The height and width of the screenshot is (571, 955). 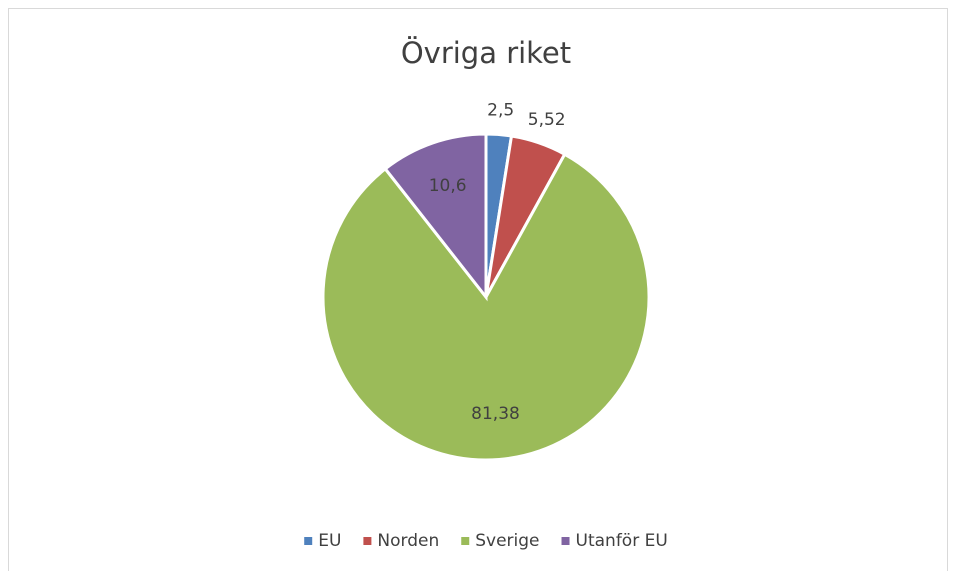 What do you see at coordinates (448, 186) in the screenshot?
I see `data-label: 10,6` at bounding box center [448, 186].